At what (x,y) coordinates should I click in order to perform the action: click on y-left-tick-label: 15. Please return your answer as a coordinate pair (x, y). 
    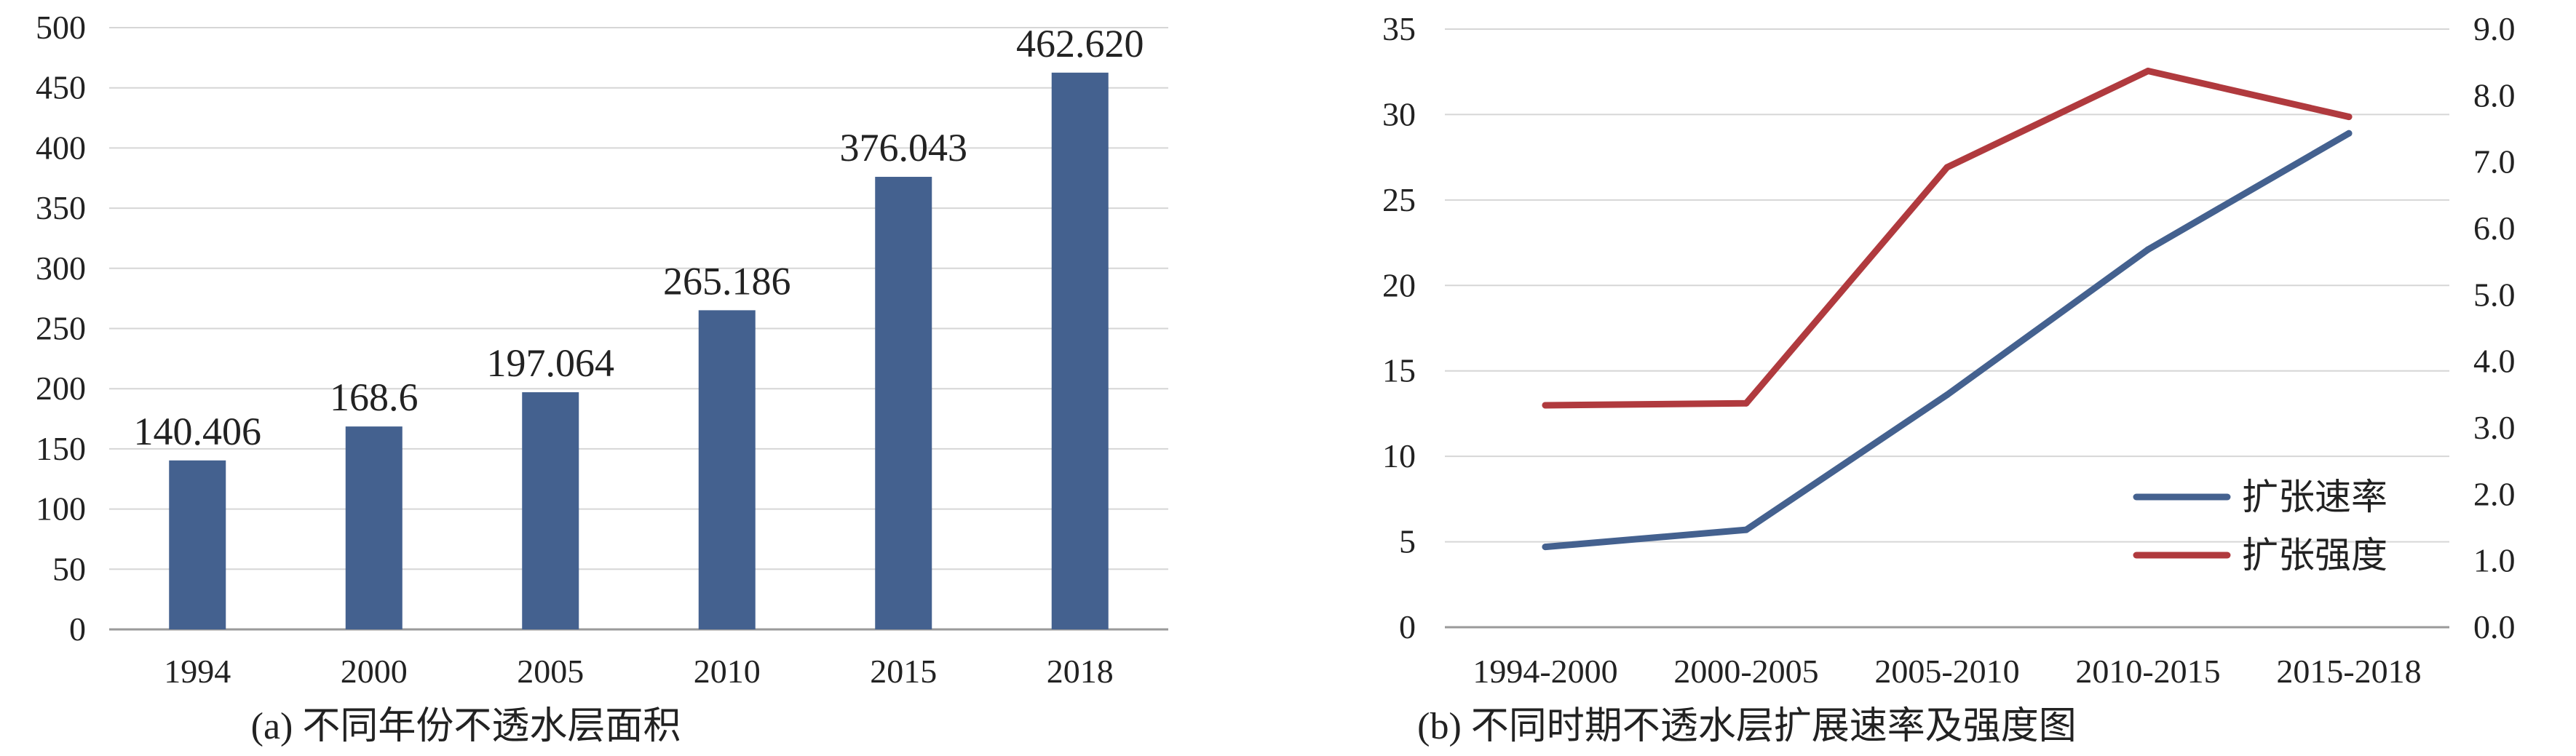
    Looking at the image, I should click on (1399, 371).